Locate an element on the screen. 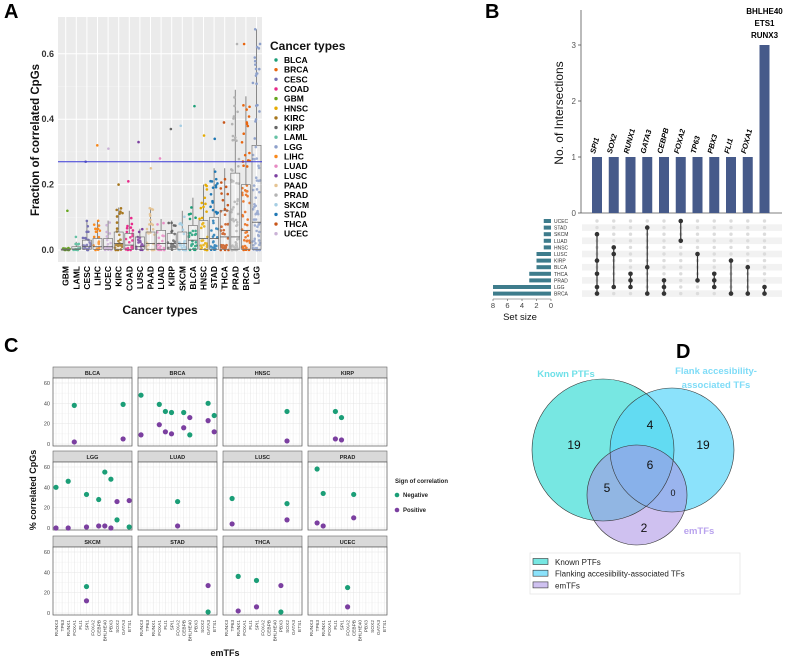  facet-title: KIRP is located at coordinates (347, 374).